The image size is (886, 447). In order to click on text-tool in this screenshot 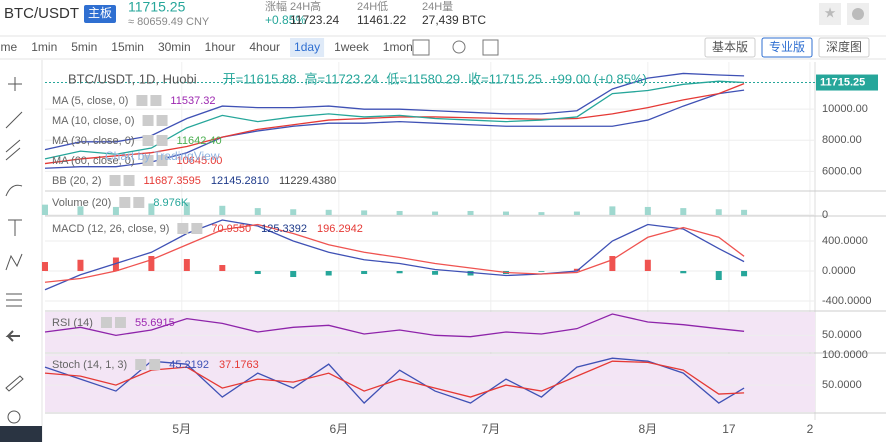, I will do `click(15, 227)`.